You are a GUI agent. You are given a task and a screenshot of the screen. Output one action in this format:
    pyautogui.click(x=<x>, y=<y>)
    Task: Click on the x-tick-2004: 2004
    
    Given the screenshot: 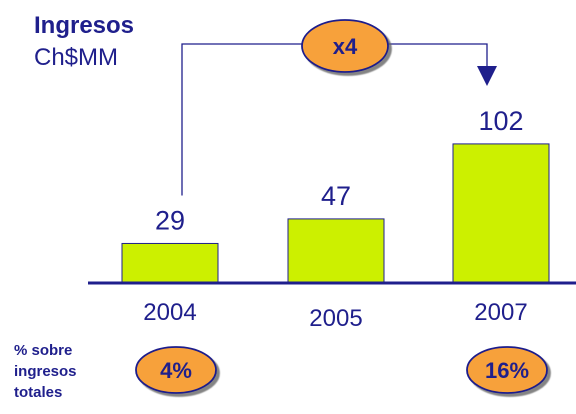 What is the action you would take?
    pyautogui.click(x=169, y=312)
    